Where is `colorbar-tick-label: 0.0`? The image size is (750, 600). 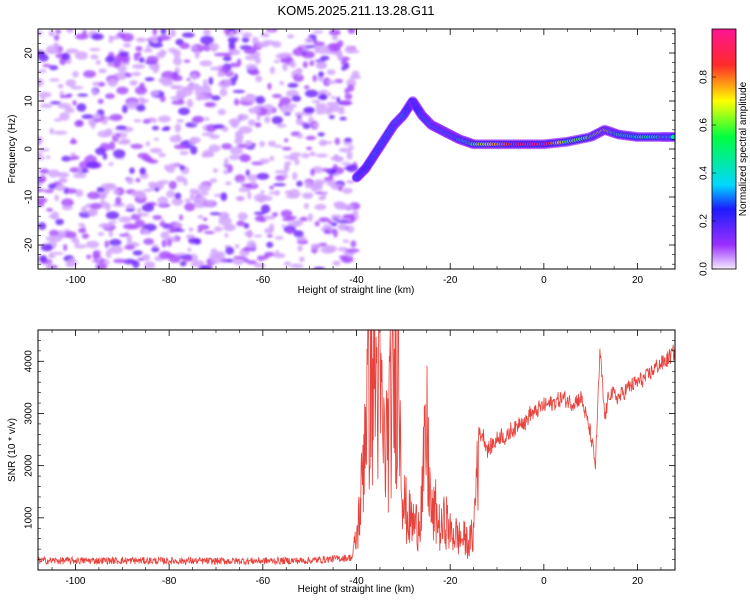
colorbar-tick-label: 0.0 is located at coordinates (704, 269).